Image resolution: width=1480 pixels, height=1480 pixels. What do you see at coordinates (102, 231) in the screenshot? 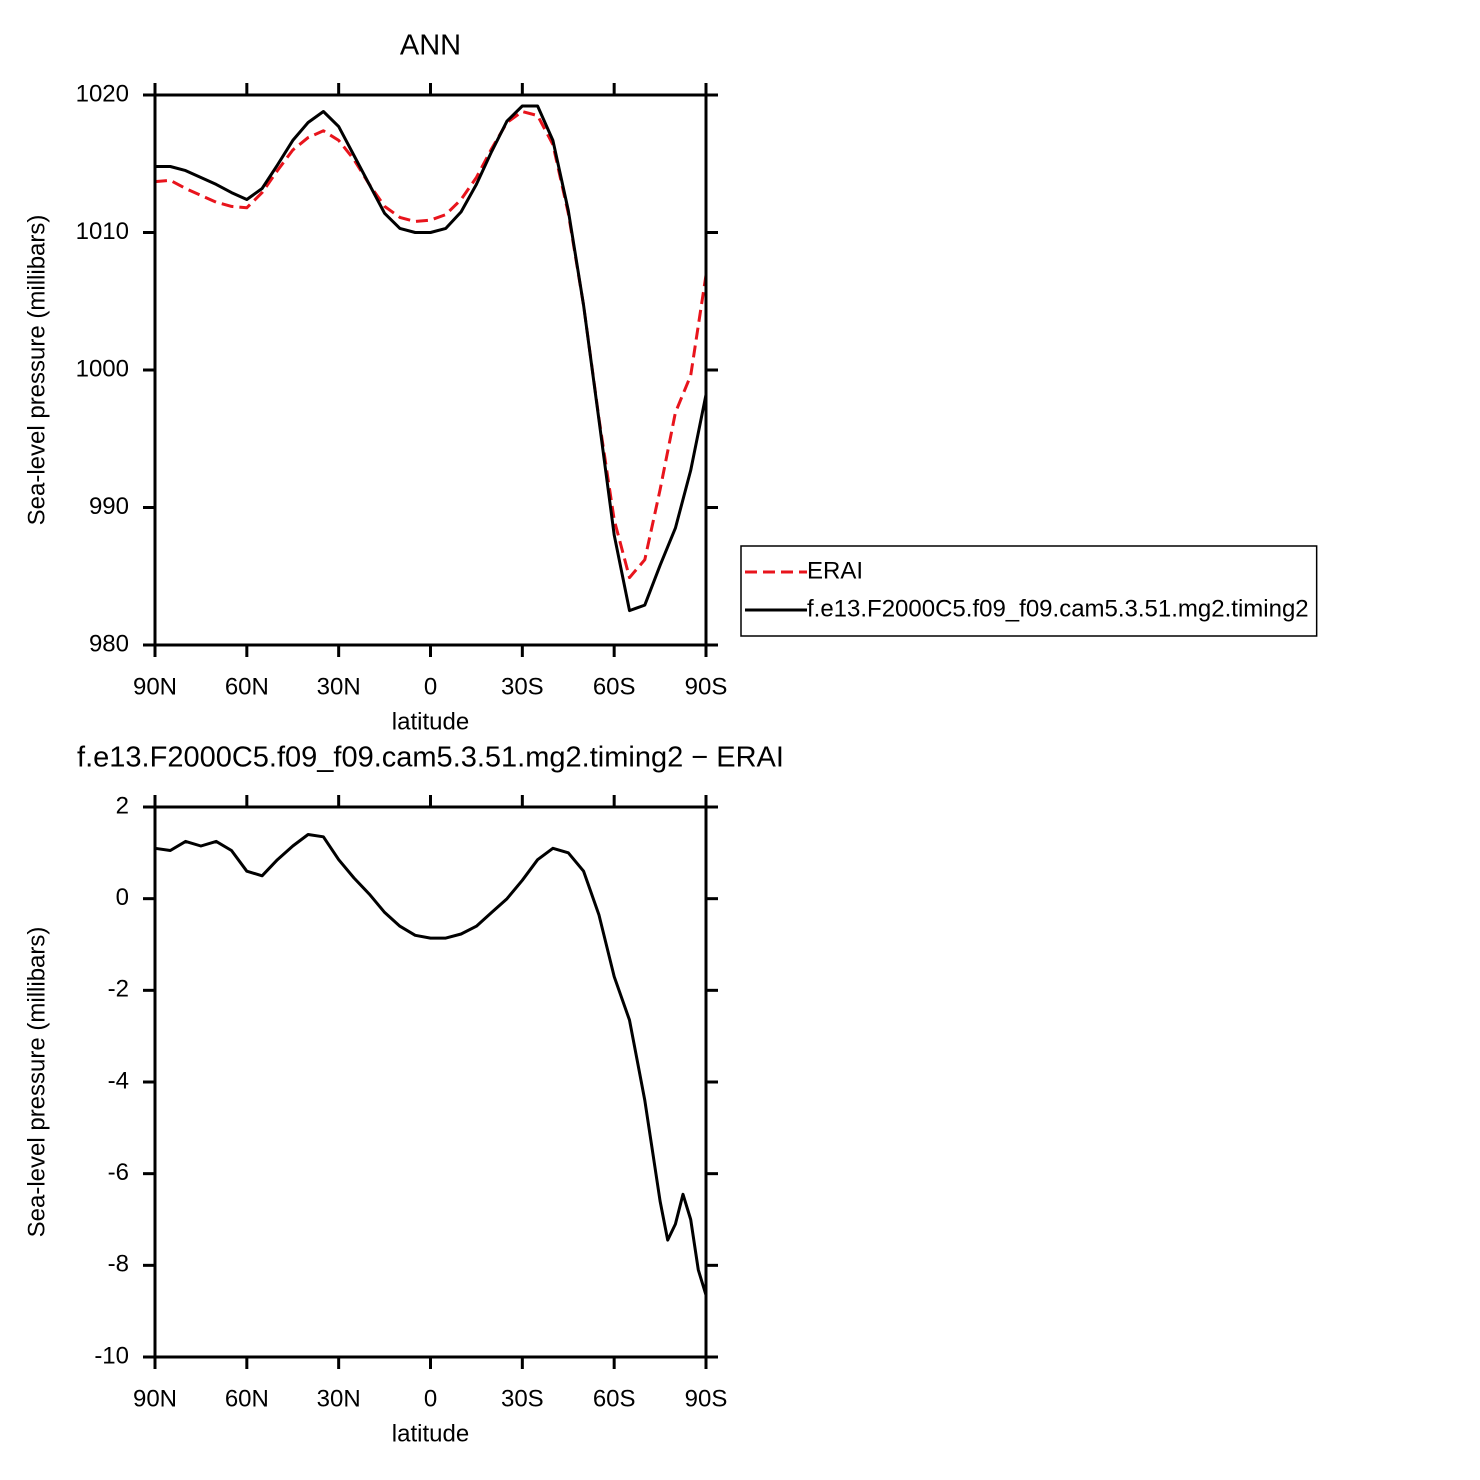
I see `y-tick-label: 1010` at bounding box center [102, 231].